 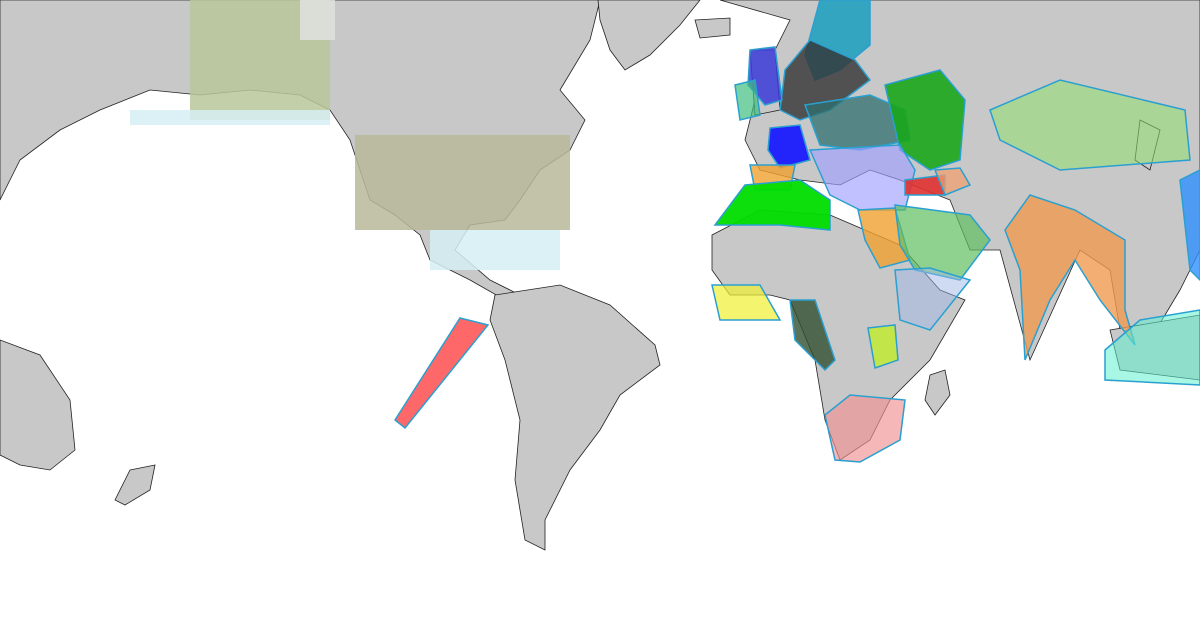 I want to click on coverage-region-central-asia, so click(x=1090, y=125).